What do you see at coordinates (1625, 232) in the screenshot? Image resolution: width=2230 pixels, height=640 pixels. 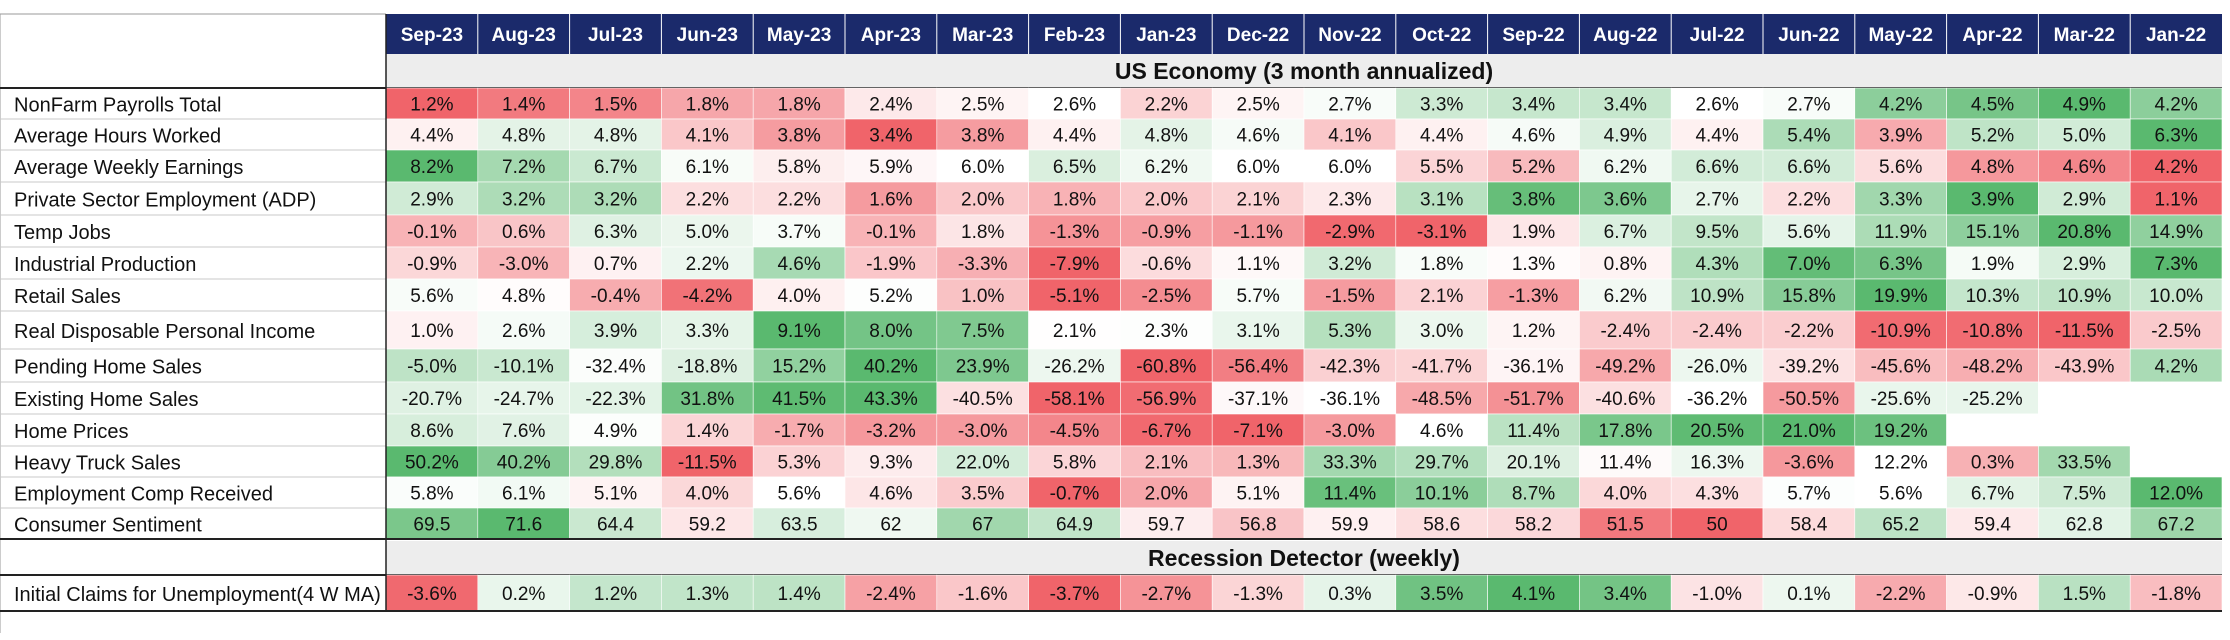 I see `cell-value: 6.7%` at bounding box center [1625, 232].